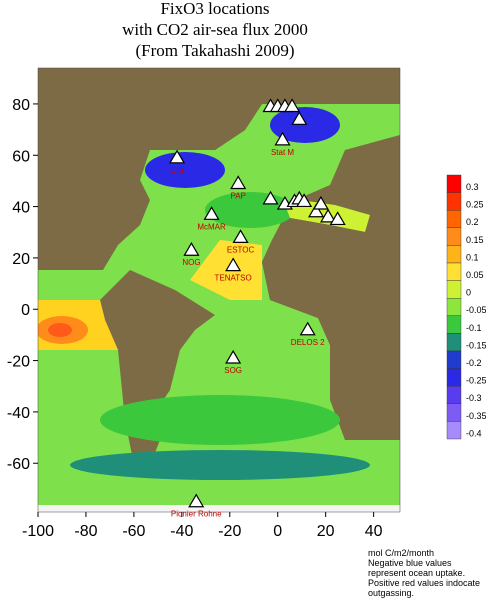 This screenshot has height=600, width=486. I want to click on colorbar-label: -0.15, so click(476, 345).